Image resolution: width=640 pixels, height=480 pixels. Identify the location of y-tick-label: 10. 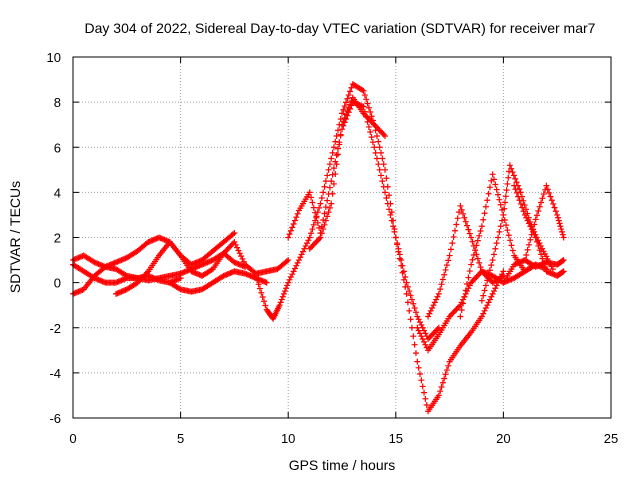
(54, 57).